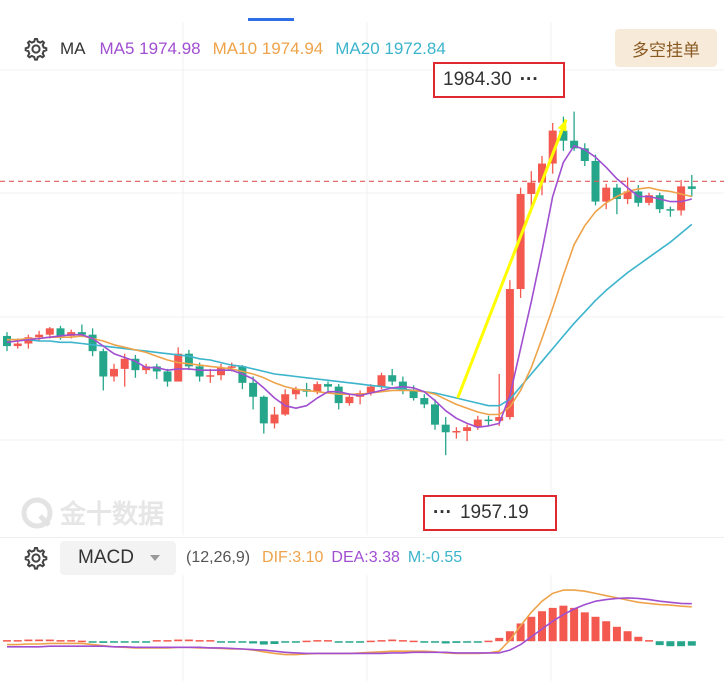  Describe the element at coordinates (362, 11) in the screenshot. I see `tab-bar` at that location.